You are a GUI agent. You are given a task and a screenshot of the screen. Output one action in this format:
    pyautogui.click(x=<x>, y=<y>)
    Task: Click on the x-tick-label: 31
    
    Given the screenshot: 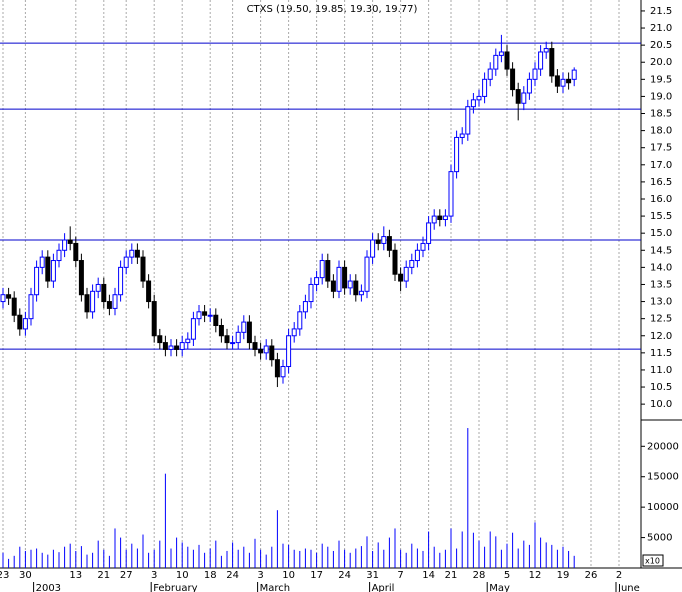 What is the action you would take?
    pyautogui.click(x=372, y=575)
    